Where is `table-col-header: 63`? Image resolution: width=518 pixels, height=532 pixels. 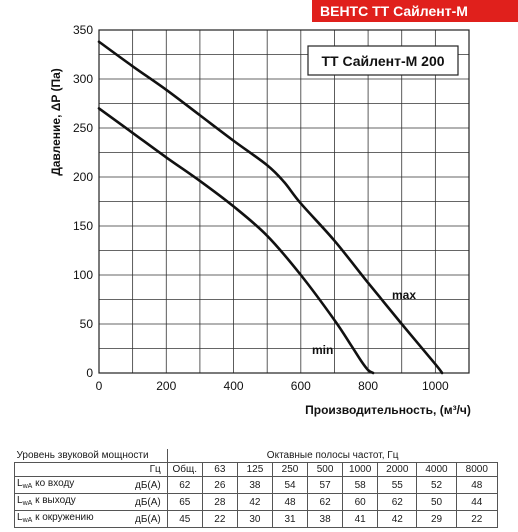 table-col-header: 63 is located at coordinates (219, 469).